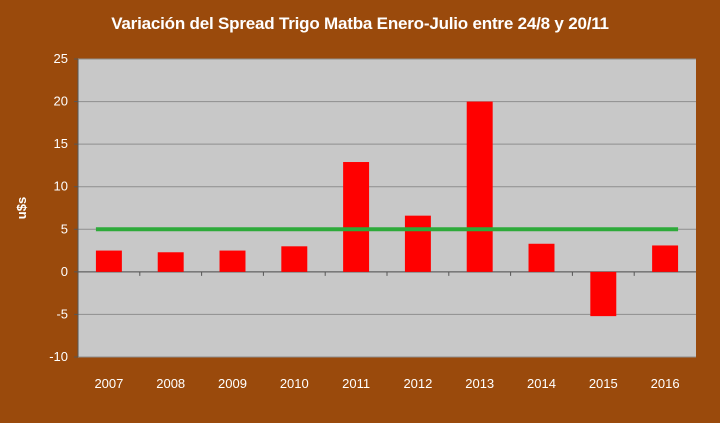 The image size is (720, 423). I want to click on y-tick-label: -5, so click(62, 313).